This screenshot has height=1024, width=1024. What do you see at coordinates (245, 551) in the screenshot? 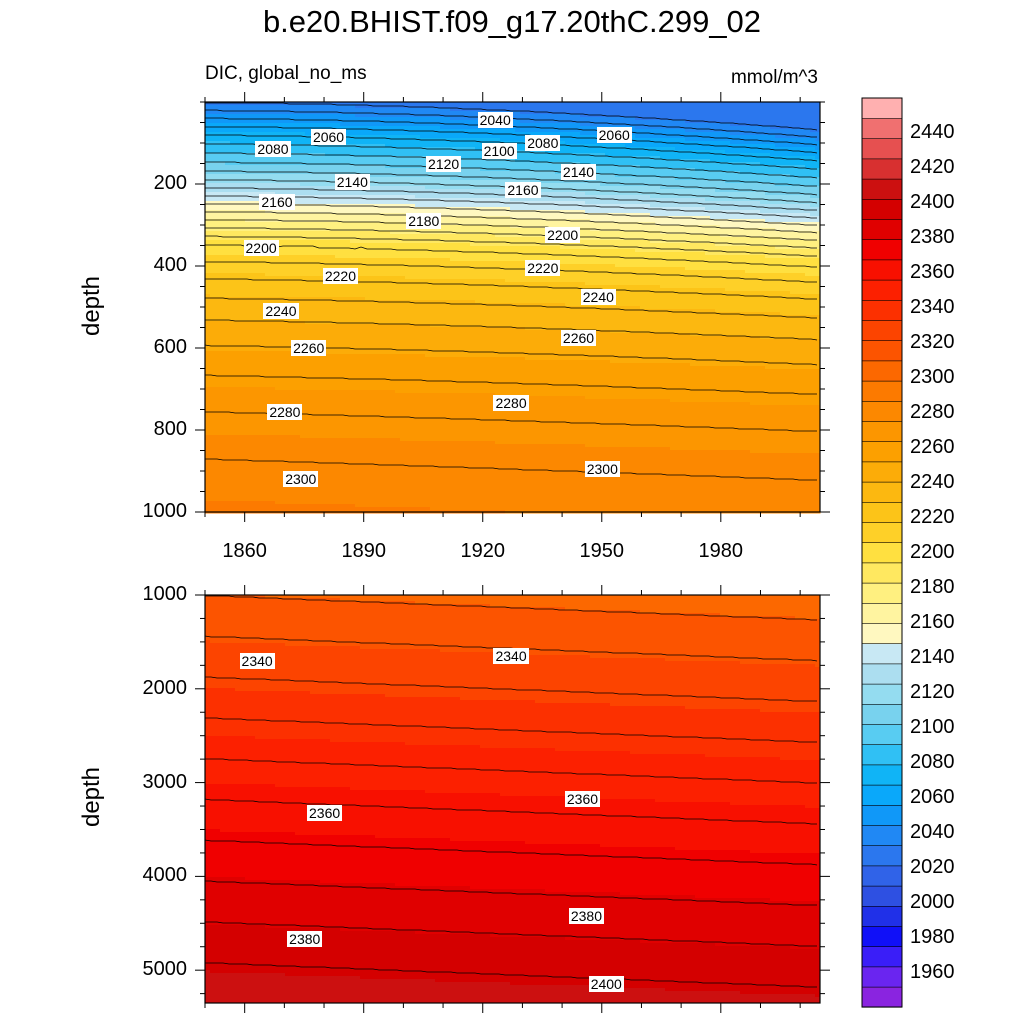
I see `x-tick-label: 1860` at bounding box center [245, 551].